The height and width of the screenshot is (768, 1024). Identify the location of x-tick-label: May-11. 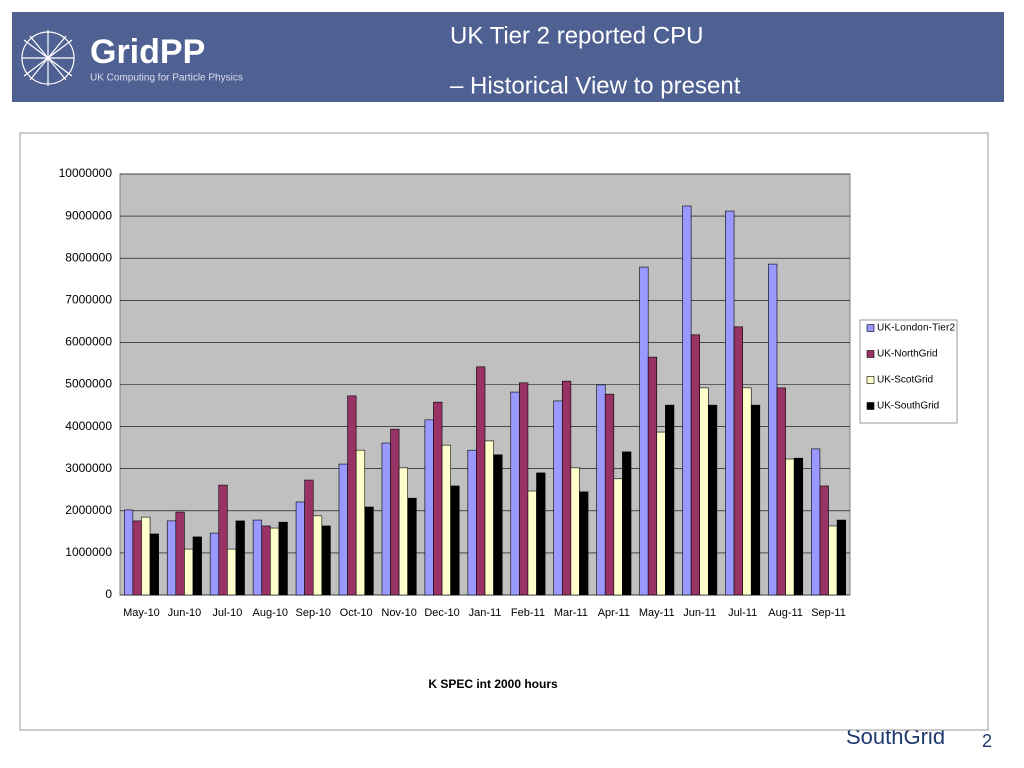
(657, 613).